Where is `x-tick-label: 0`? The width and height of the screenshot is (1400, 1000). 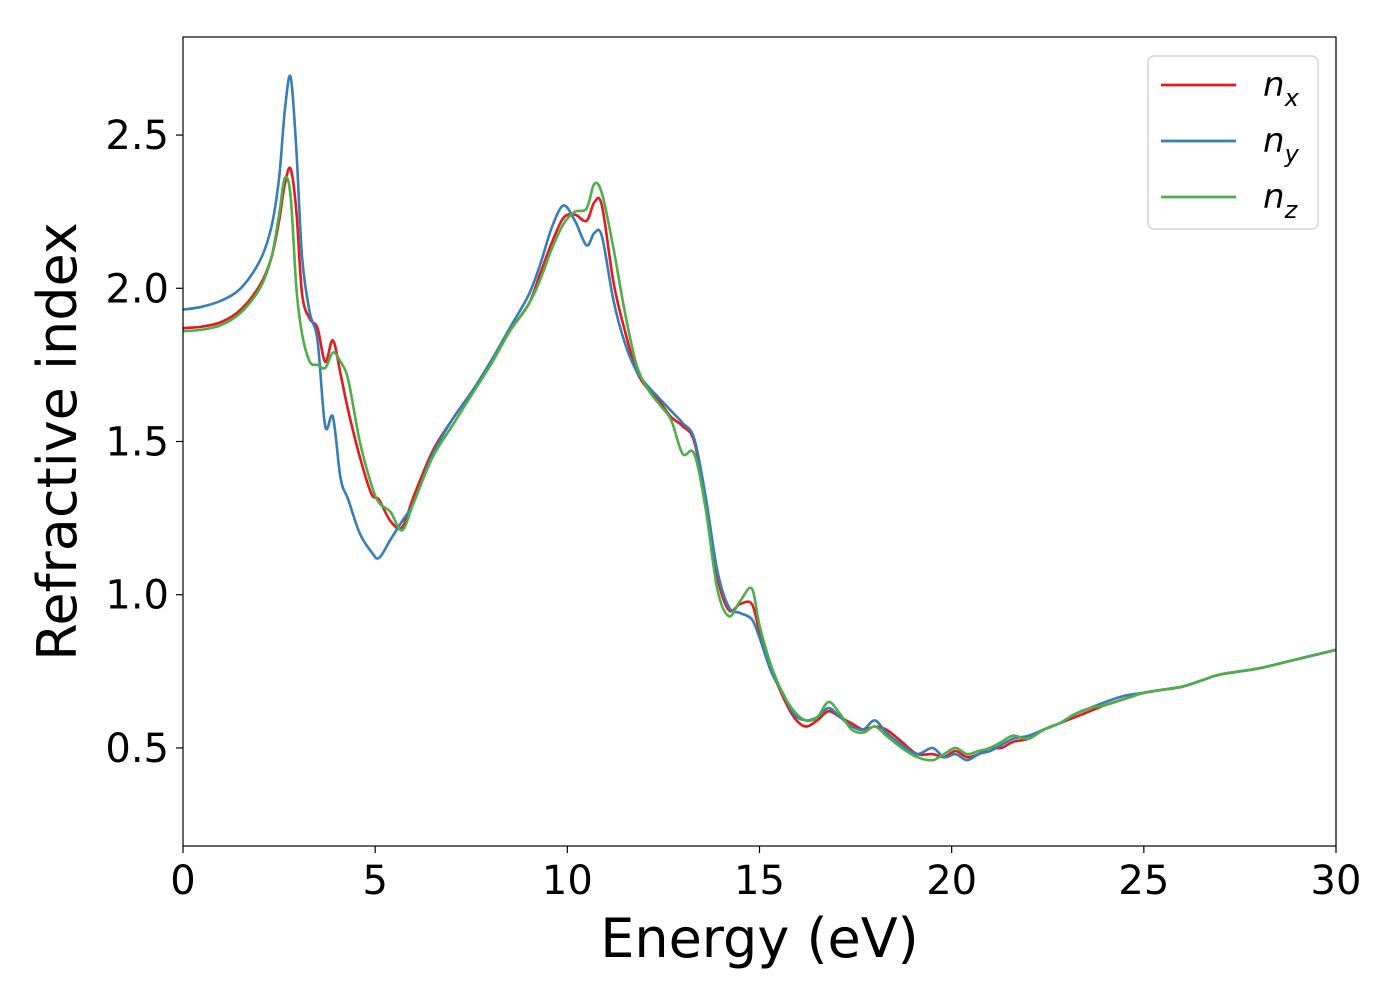 x-tick-label: 0 is located at coordinates (182, 881).